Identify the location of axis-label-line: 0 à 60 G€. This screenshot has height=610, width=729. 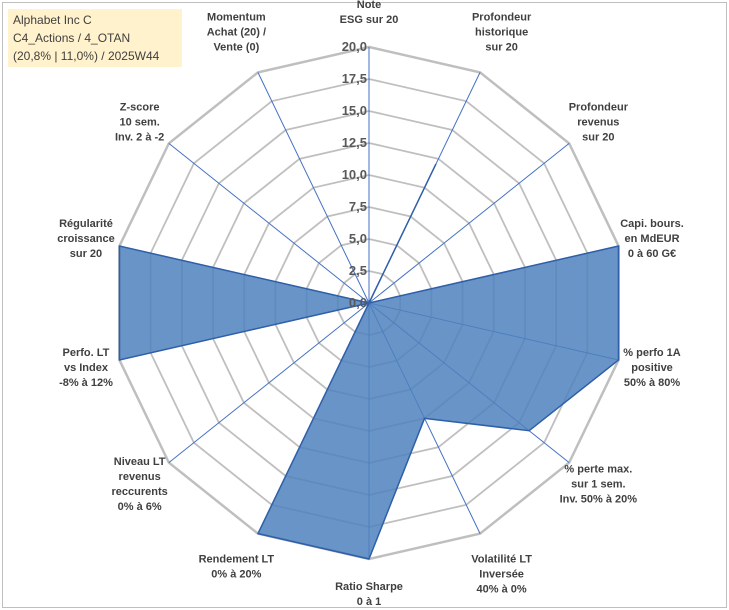
(652, 254).